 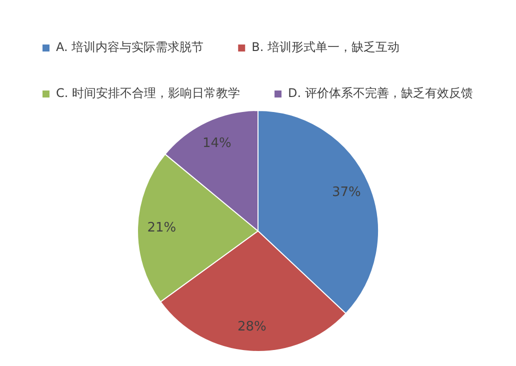 I want to click on legend-label: B. 培训形式单一，缺乏互动, so click(x=326, y=47).